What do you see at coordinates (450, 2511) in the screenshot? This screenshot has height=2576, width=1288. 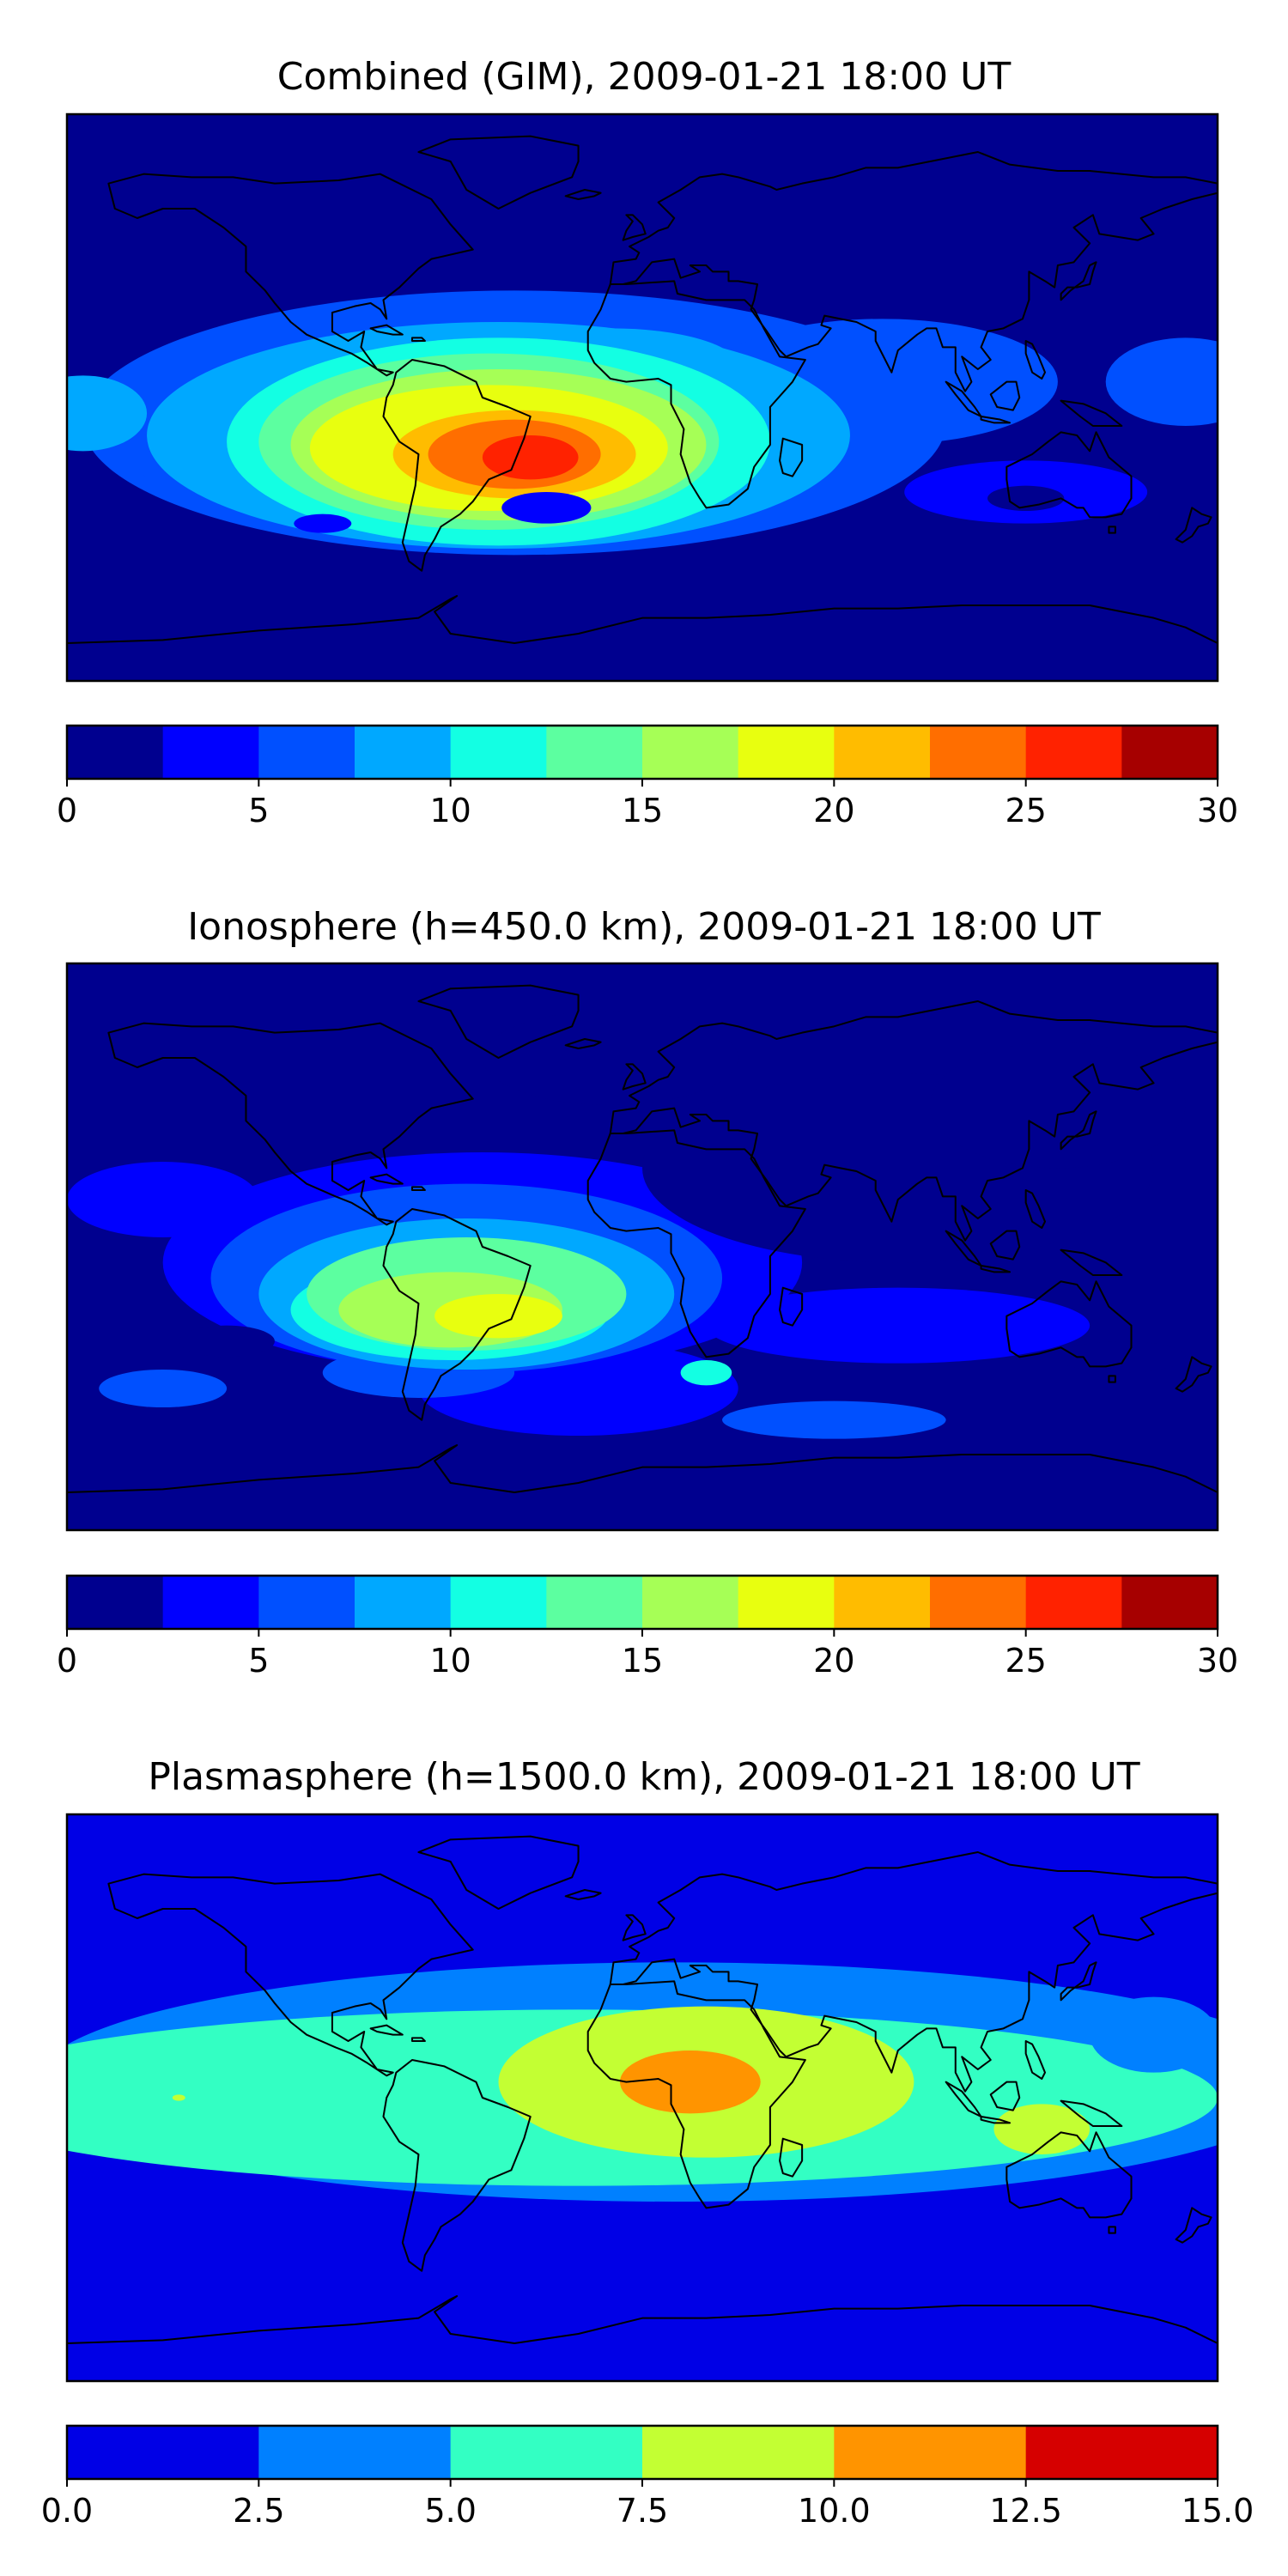 I see `colorbar-tick-label: 5.0` at bounding box center [450, 2511].